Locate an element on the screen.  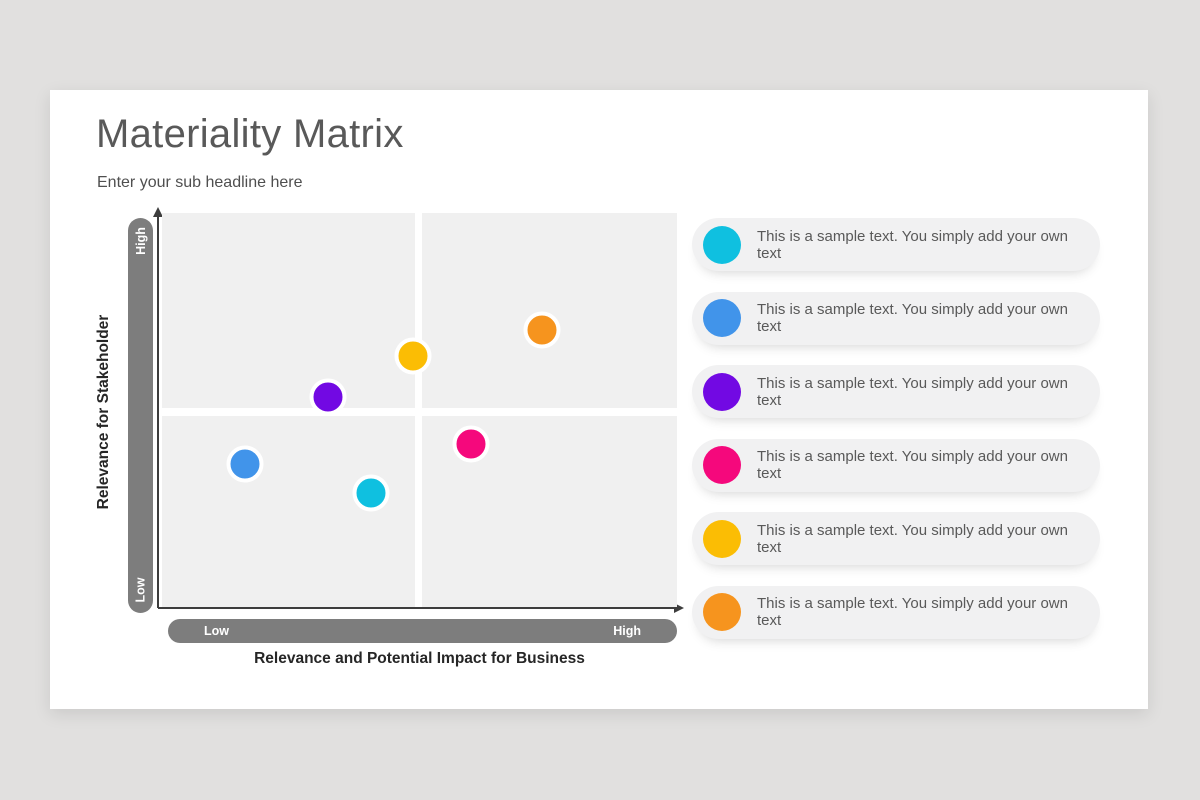
y-axis-range-bar: High Low is located at coordinates (140, 415).